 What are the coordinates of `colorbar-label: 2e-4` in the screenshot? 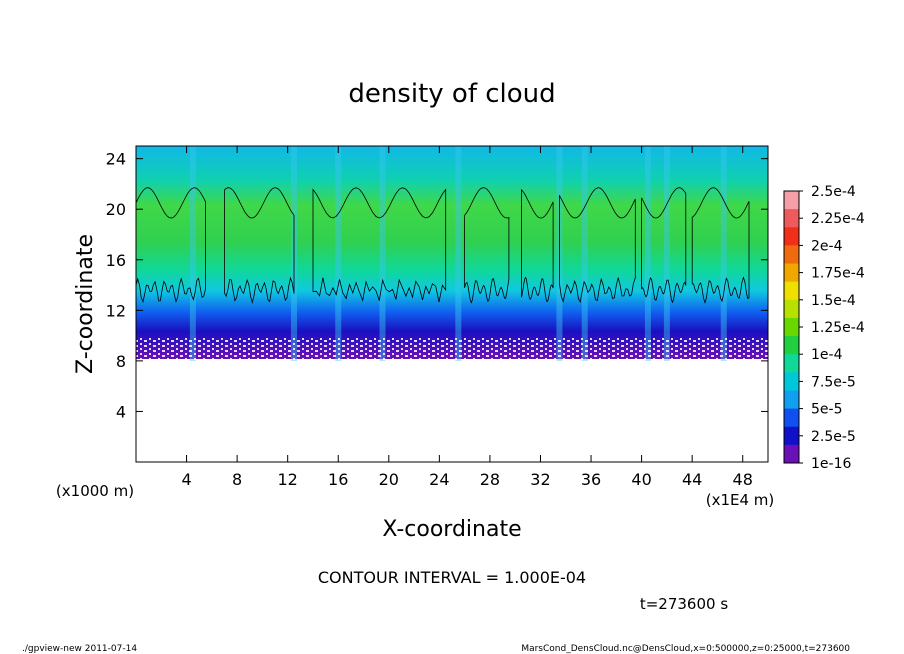 It's located at (827, 246).